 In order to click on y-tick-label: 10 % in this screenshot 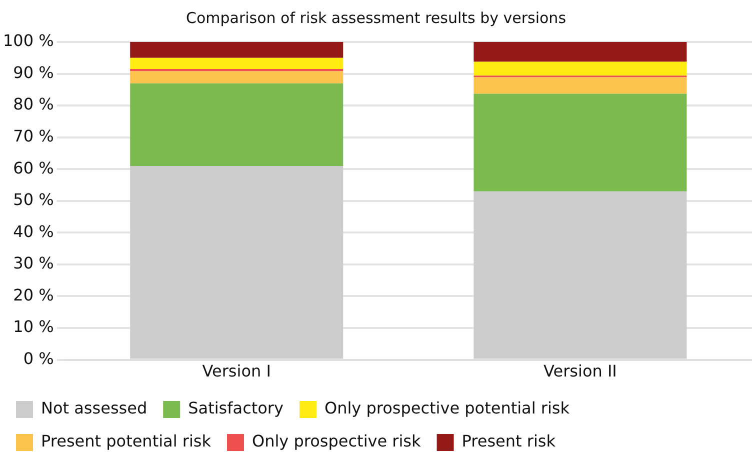, I will do `click(33, 326)`.